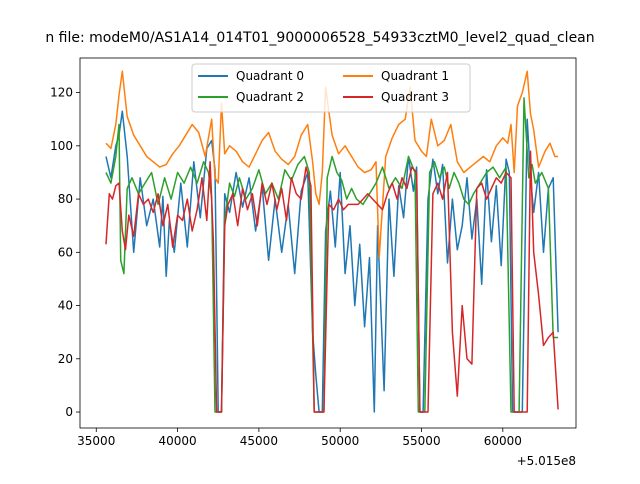 The height and width of the screenshot is (484, 640). What do you see at coordinates (270, 97) in the screenshot?
I see `legend-label-quadrant-2: Quadrant 2` at bounding box center [270, 97].